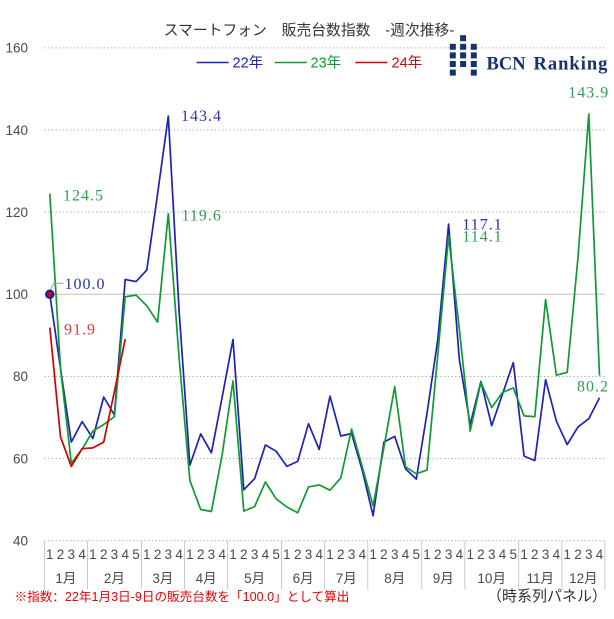  I want to click on svg-text: 114.1, so click(482, 237).